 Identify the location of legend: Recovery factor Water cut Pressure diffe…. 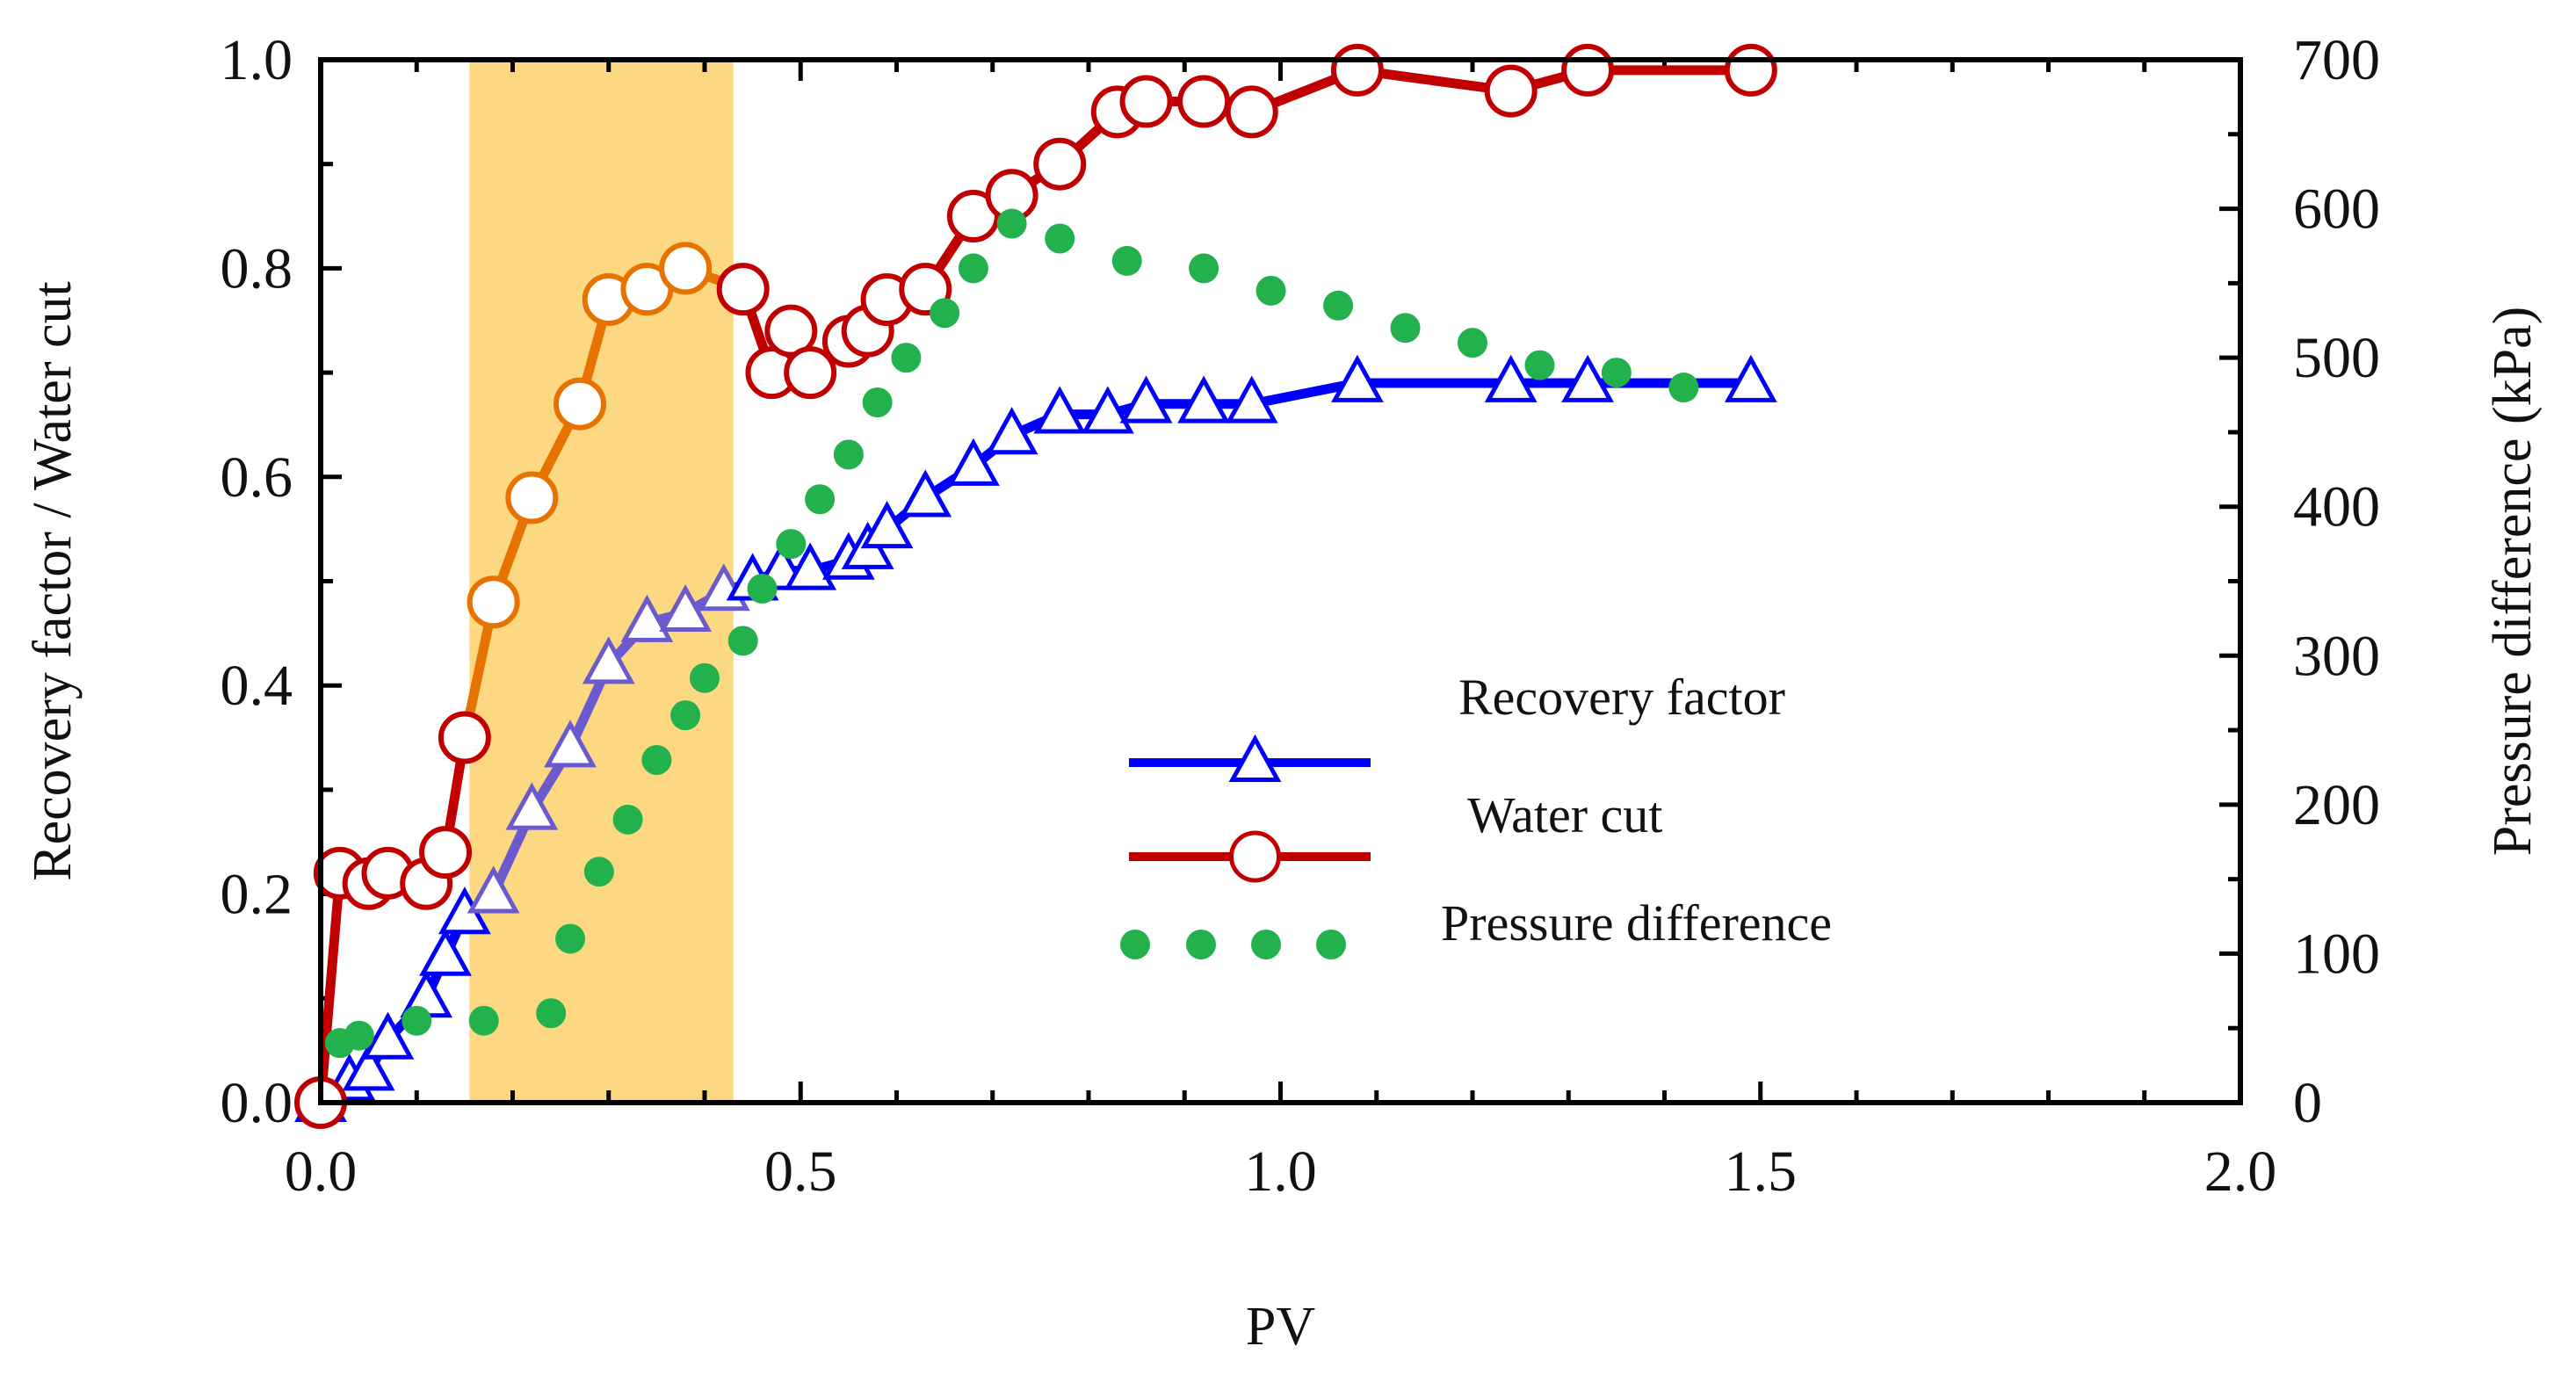
(1476, 814).